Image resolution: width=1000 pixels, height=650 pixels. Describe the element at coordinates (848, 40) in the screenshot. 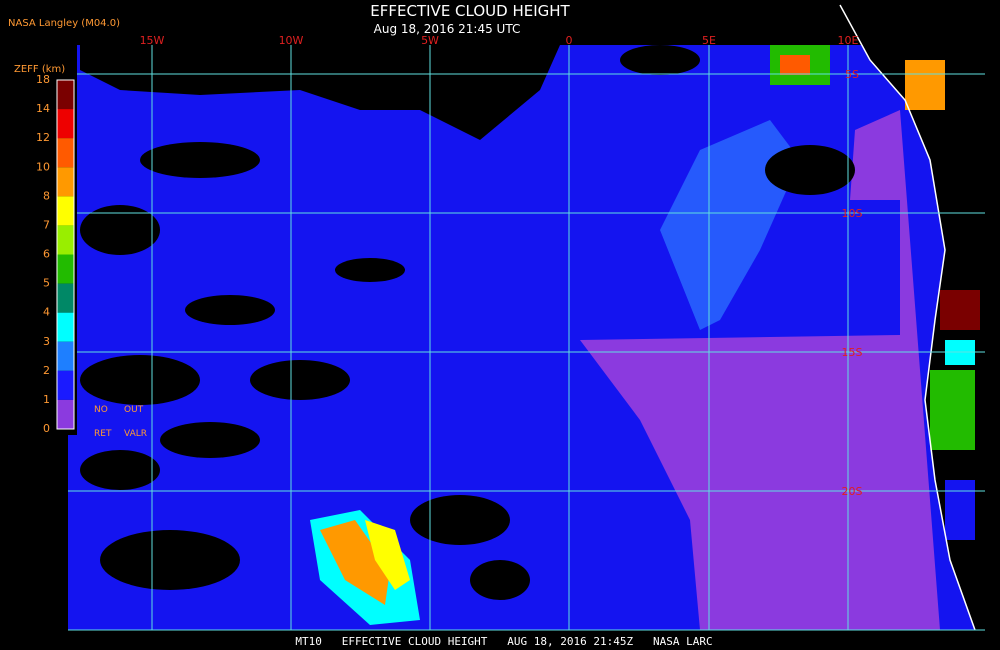

I see `longitude-label: 10E` at that location.